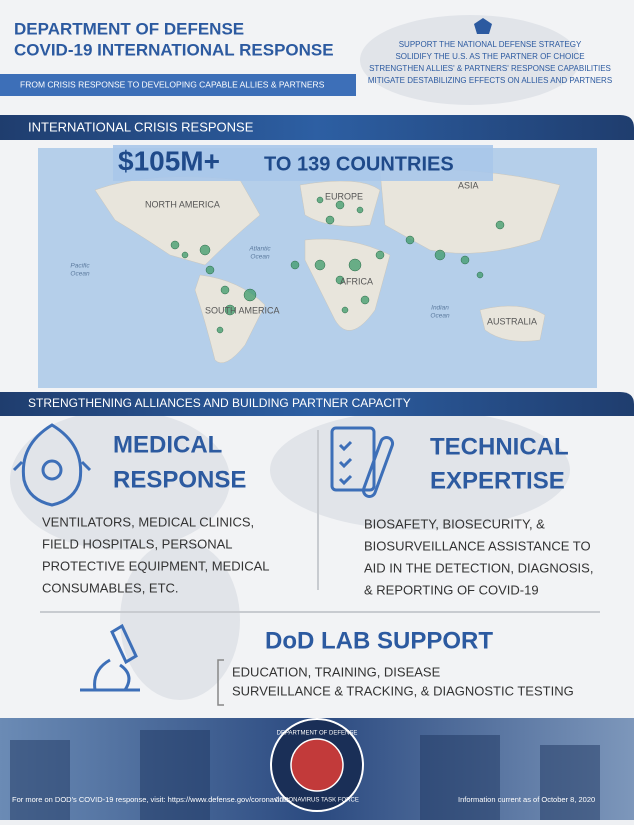  I want to click on pentagon-icon, so click(483, 26).